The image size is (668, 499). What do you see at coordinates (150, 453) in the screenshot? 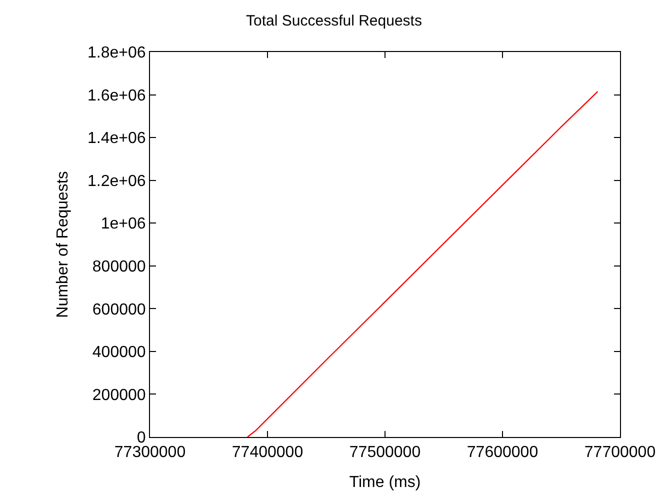
I see `x-tick-label: 77300000` at bounding box center [150, 453].